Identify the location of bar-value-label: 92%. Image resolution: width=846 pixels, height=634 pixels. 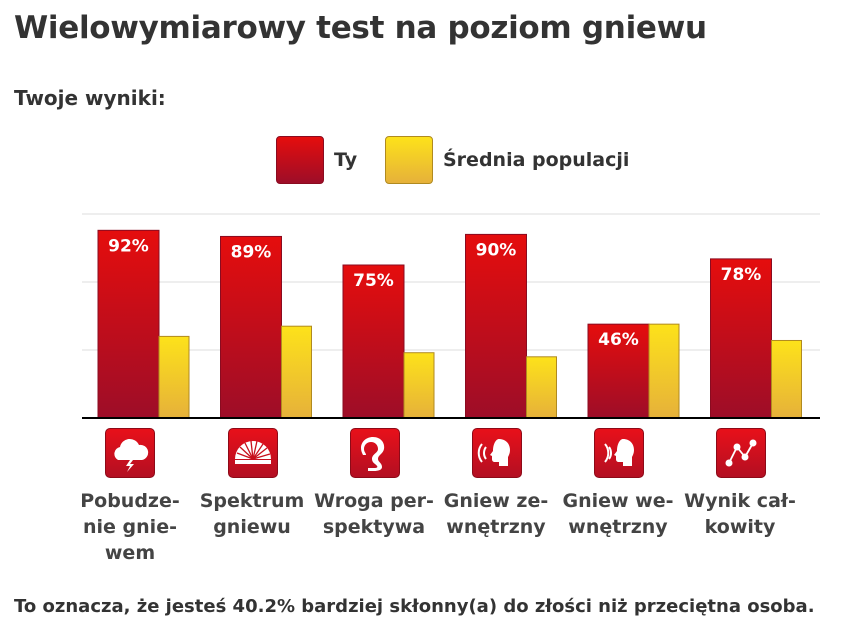
(128, 246).